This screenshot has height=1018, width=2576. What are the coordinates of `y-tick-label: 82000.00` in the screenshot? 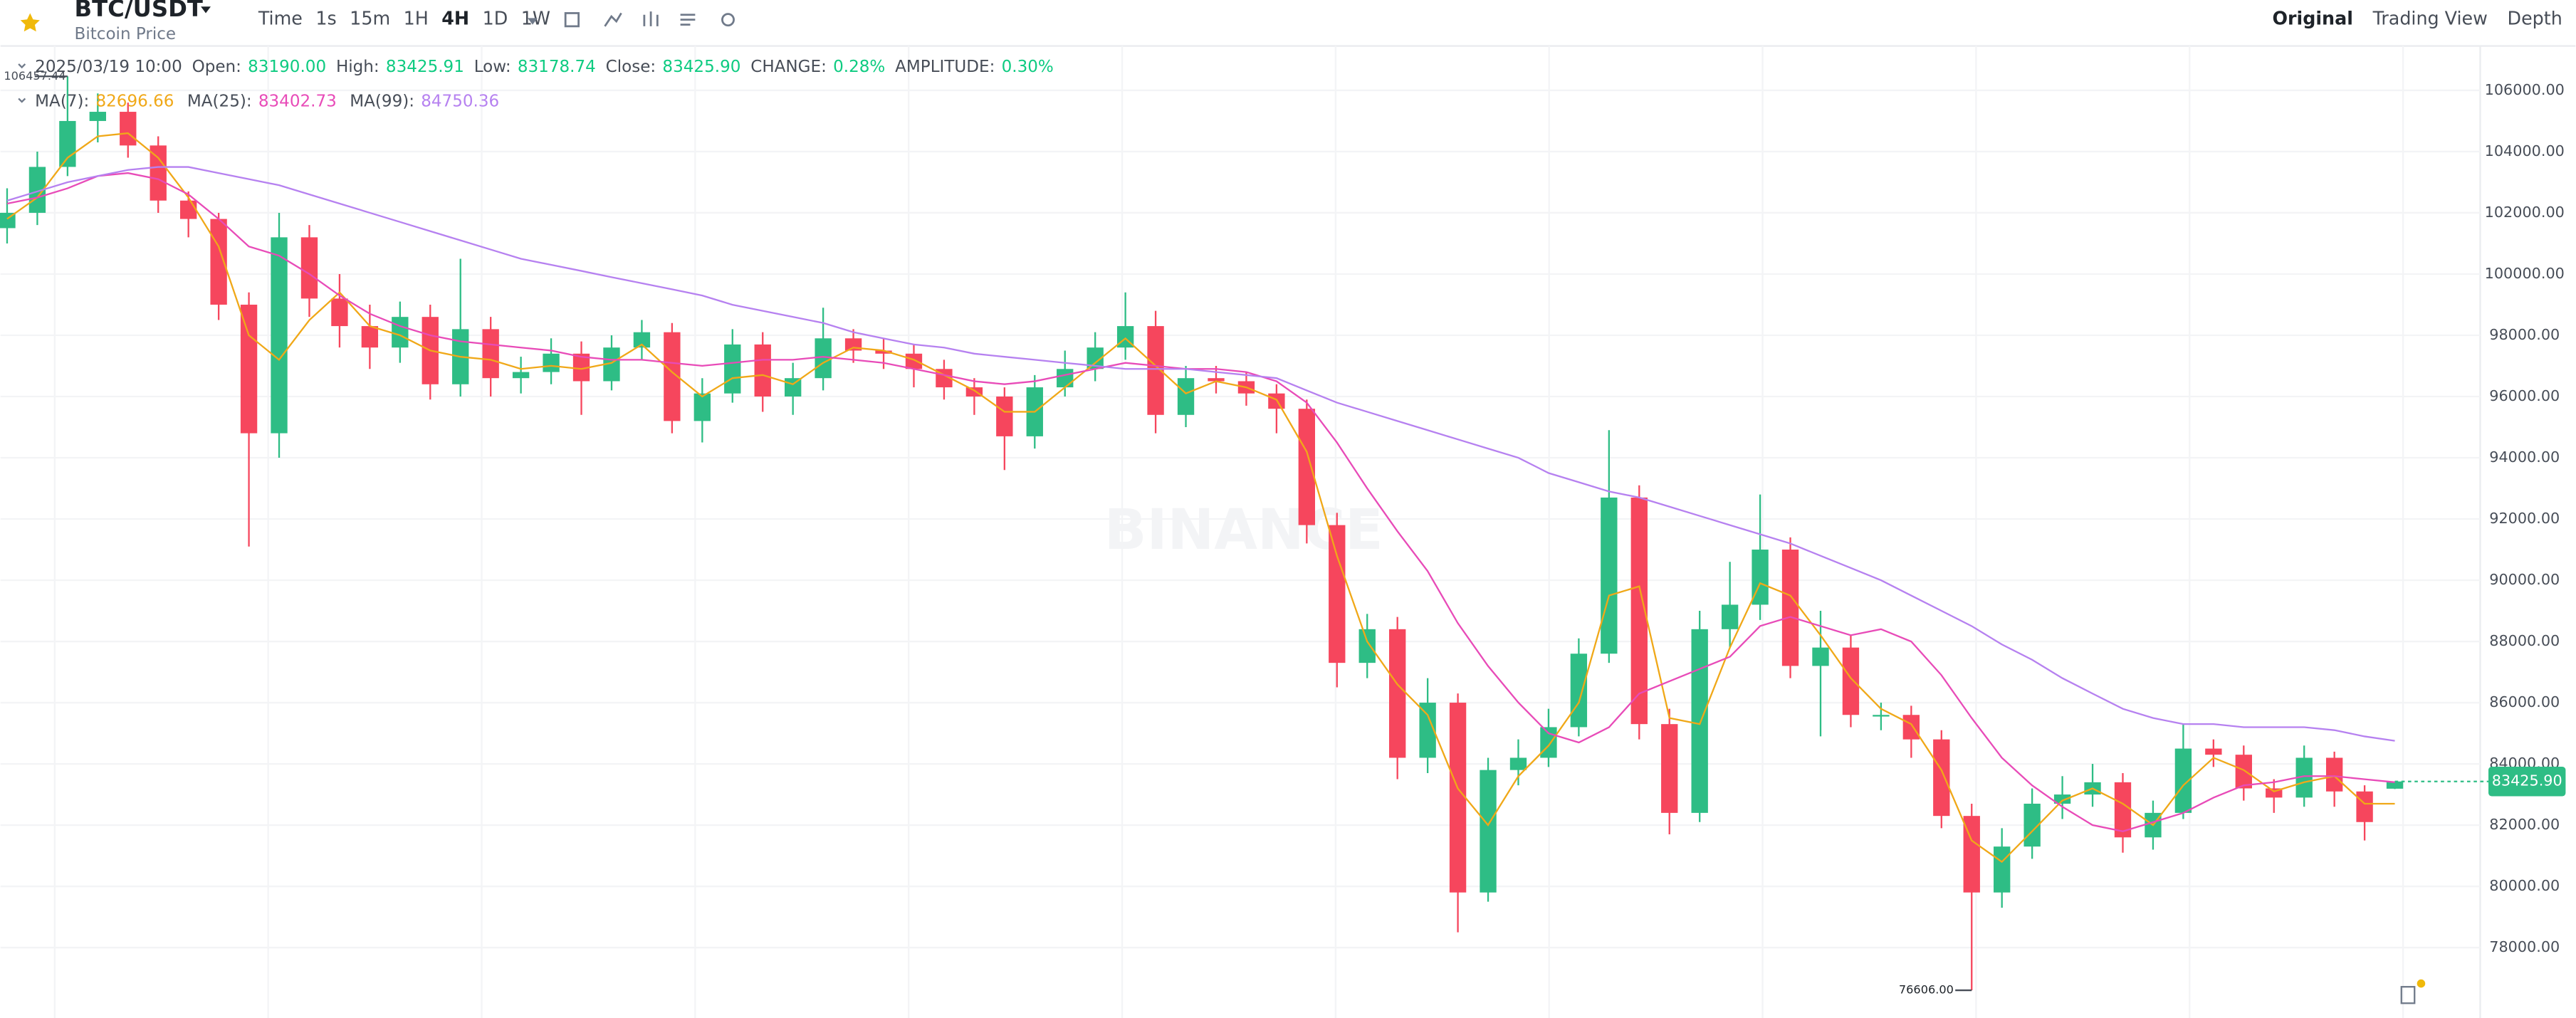 It's located at (2524, 824).